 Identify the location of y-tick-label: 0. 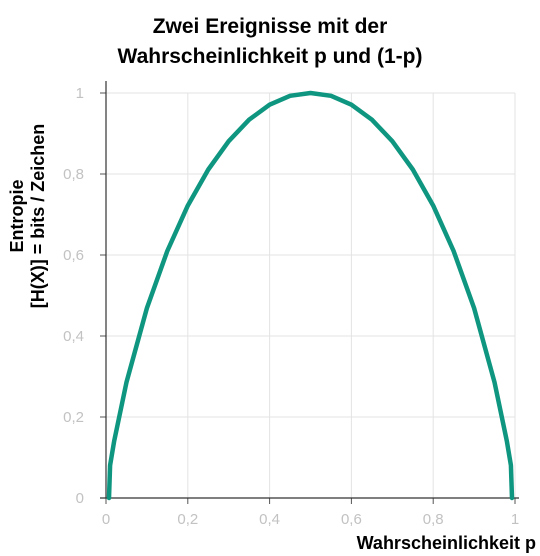
(80, 498).